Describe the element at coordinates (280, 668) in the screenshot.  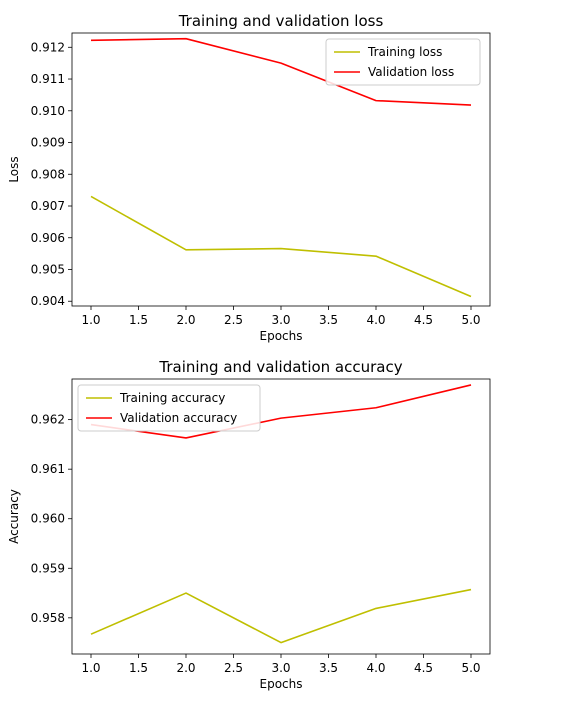
I see `accuracy-x-tick-label-4: 3.0` at that location.